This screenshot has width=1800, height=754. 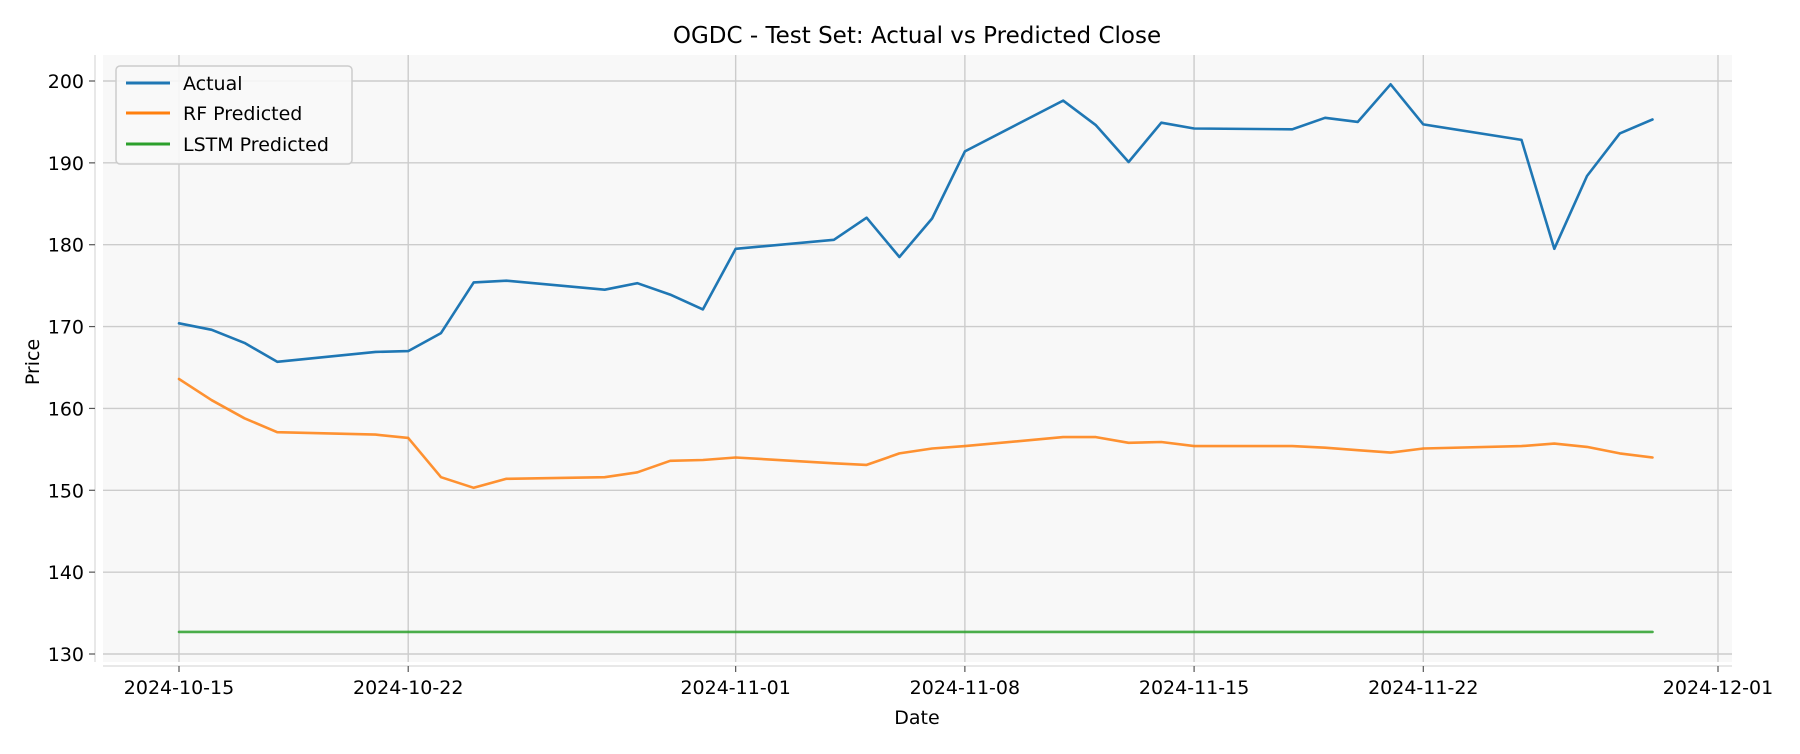 What do you see at coordinates (916, 718) in the screenshot?
I see `x-axis-label: Date` at bounding box center [916, 718].